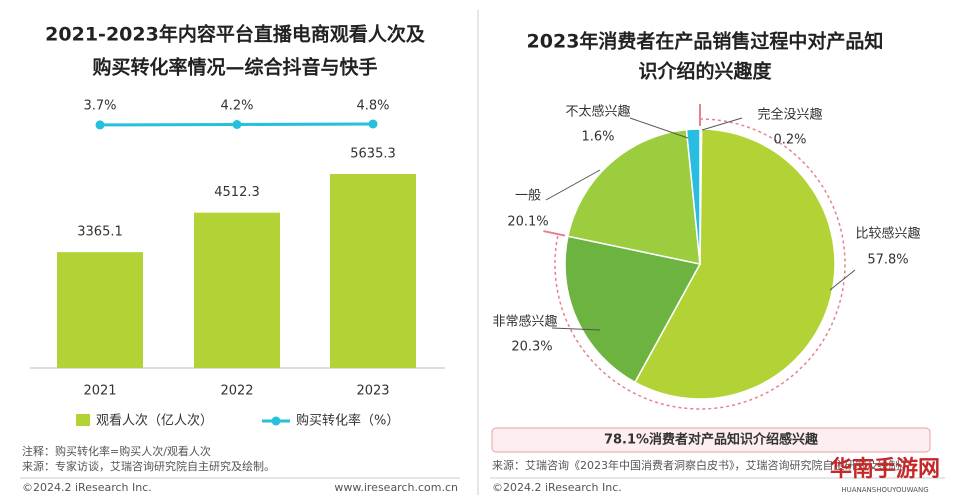 The image size is (959, 504). I want to click on slice-label: 完全没兴趣, so click(789, 115).